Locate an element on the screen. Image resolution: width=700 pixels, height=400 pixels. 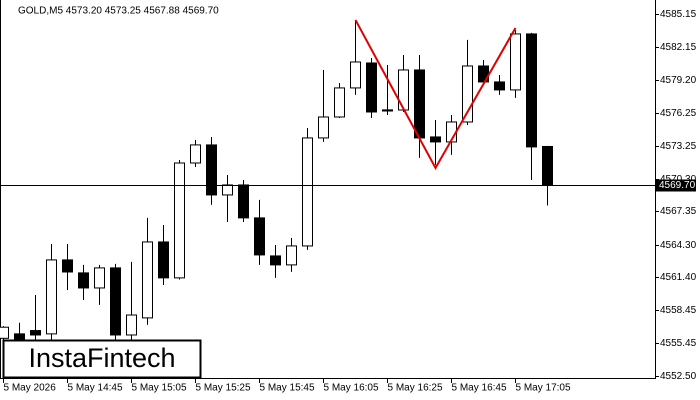
x-tick-label: 5 May 15:25 is located at coordinates (223, 388).